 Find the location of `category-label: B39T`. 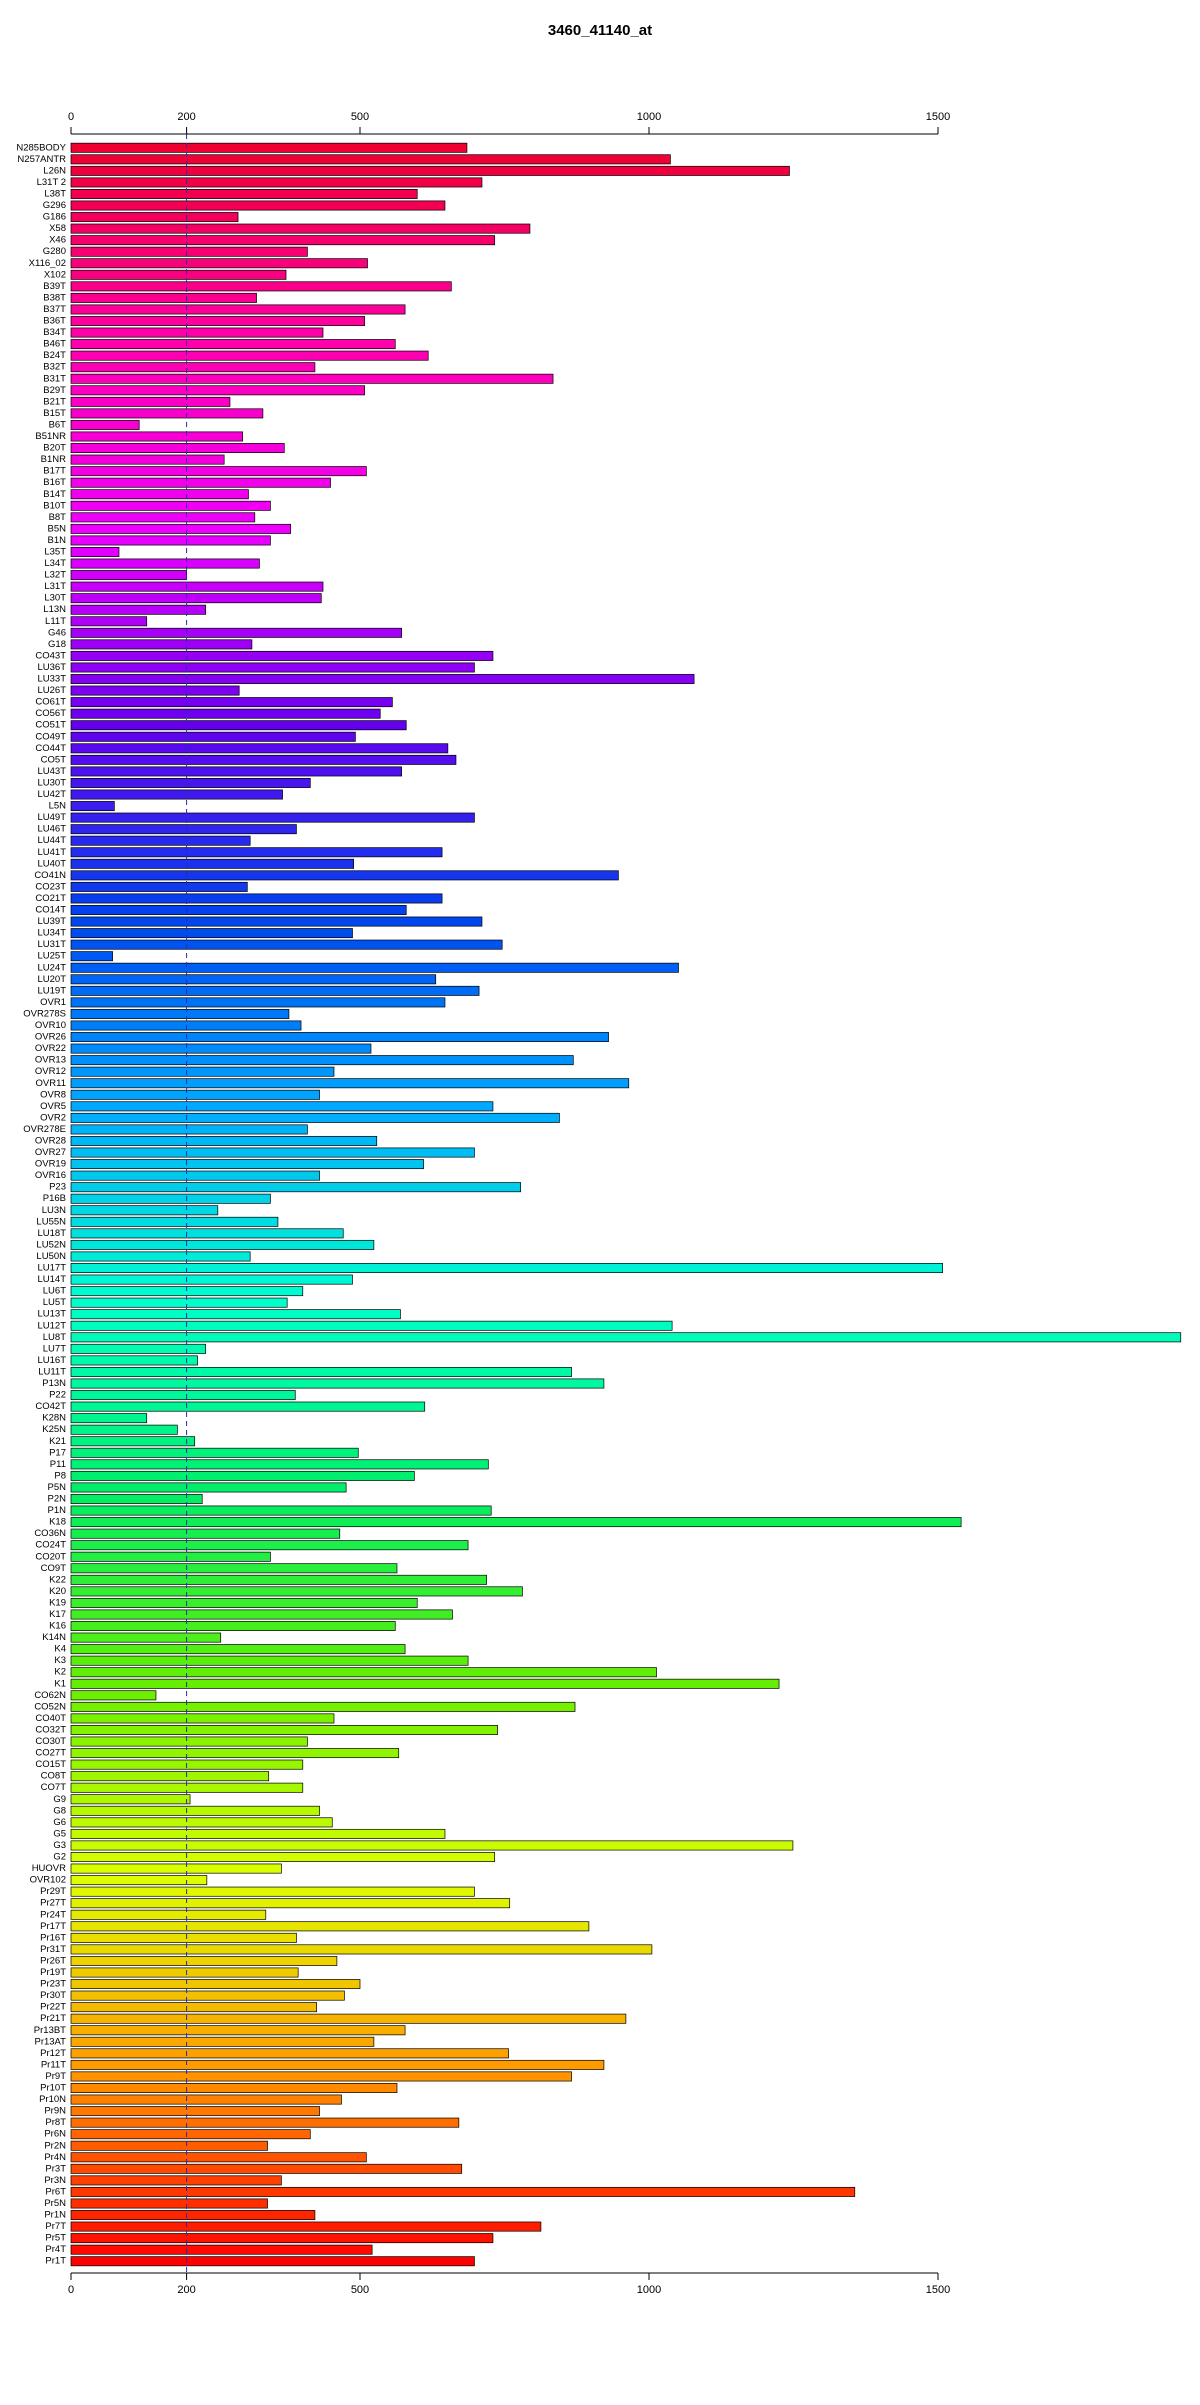

category-label: B39T is located at coordinates (54, 286).